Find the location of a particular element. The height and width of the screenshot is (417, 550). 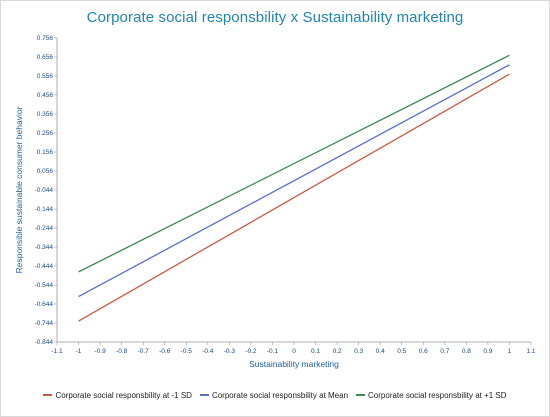

x-tick-label: 0.7 is located at coordinates (444, 351).